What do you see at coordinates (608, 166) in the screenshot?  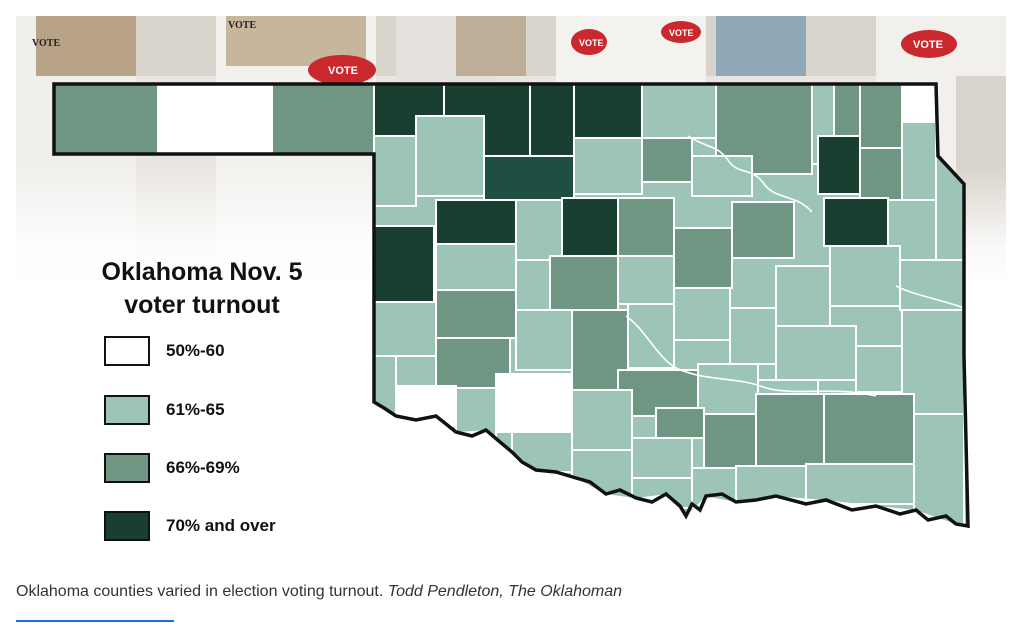 I see `county-garfield` at bounding box center [608, 166].